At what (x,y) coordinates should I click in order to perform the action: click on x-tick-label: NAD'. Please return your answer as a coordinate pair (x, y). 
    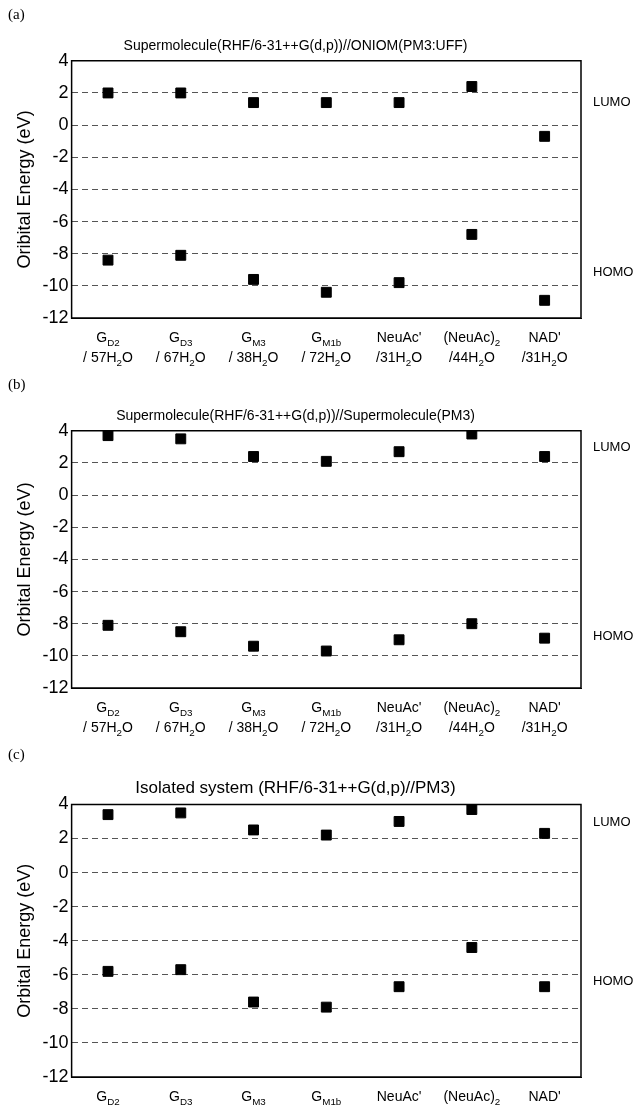
    Looking at the image, I should click on (544, 1096).